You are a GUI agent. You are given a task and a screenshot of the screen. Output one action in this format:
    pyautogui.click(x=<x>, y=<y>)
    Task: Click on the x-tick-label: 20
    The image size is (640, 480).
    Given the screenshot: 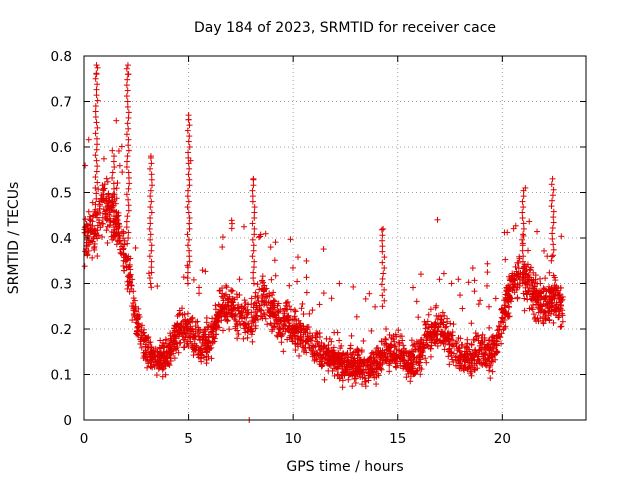 What is the action you would take?
    pyautogui.click(x=502, y=439)
    